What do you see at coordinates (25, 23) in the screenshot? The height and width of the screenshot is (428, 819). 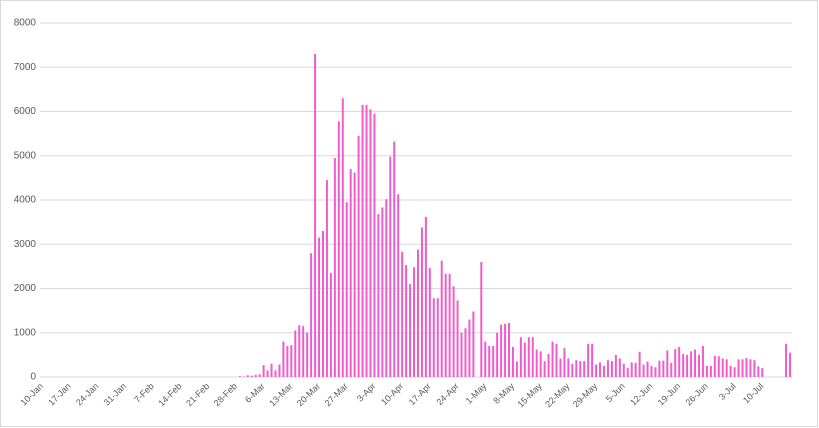 I see `y-tick-label: 8000` at bounding box center [25, 23].